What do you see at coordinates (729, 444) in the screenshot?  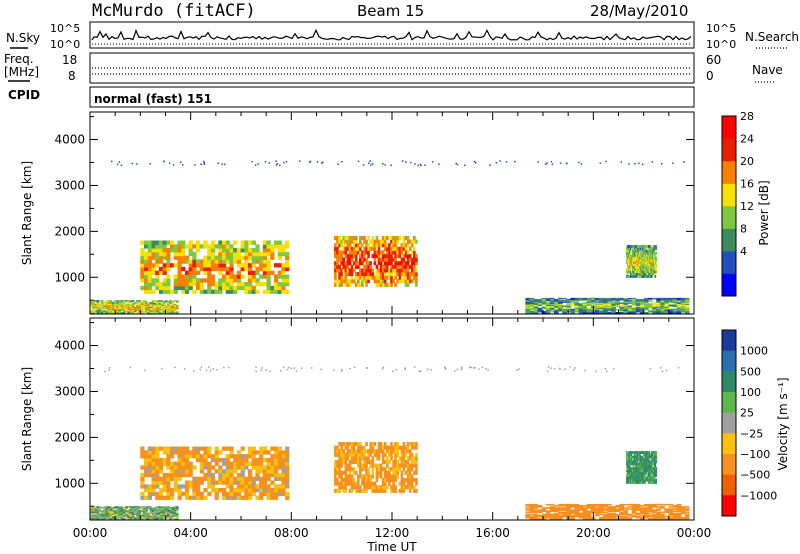 I see `velocity-colorbar-segment` at bounding box center [729, 444].